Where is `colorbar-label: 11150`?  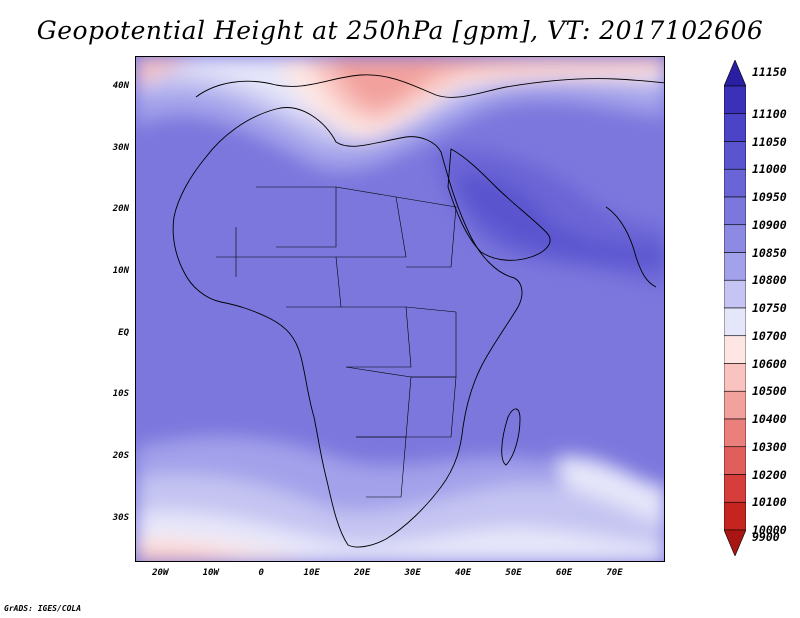
colorbar-label: 11150 is located at coordinates (769, 72).